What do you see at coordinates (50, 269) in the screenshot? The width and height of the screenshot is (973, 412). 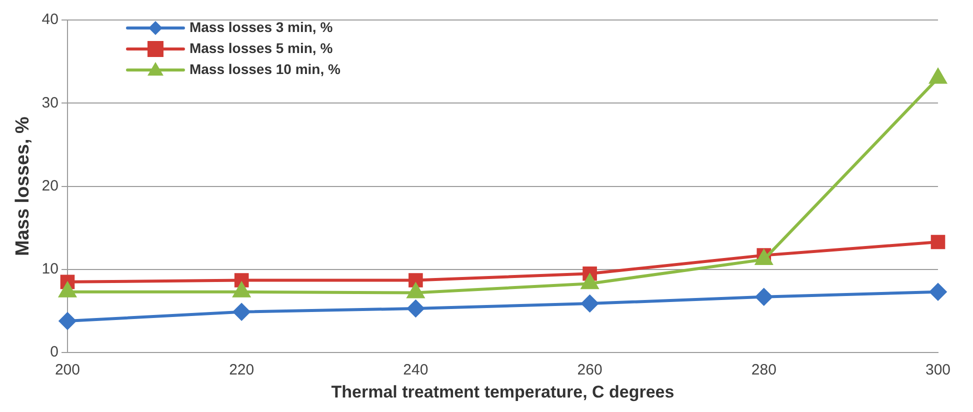 I see `y-tick-label: 10` at bounding box center [50, 269].